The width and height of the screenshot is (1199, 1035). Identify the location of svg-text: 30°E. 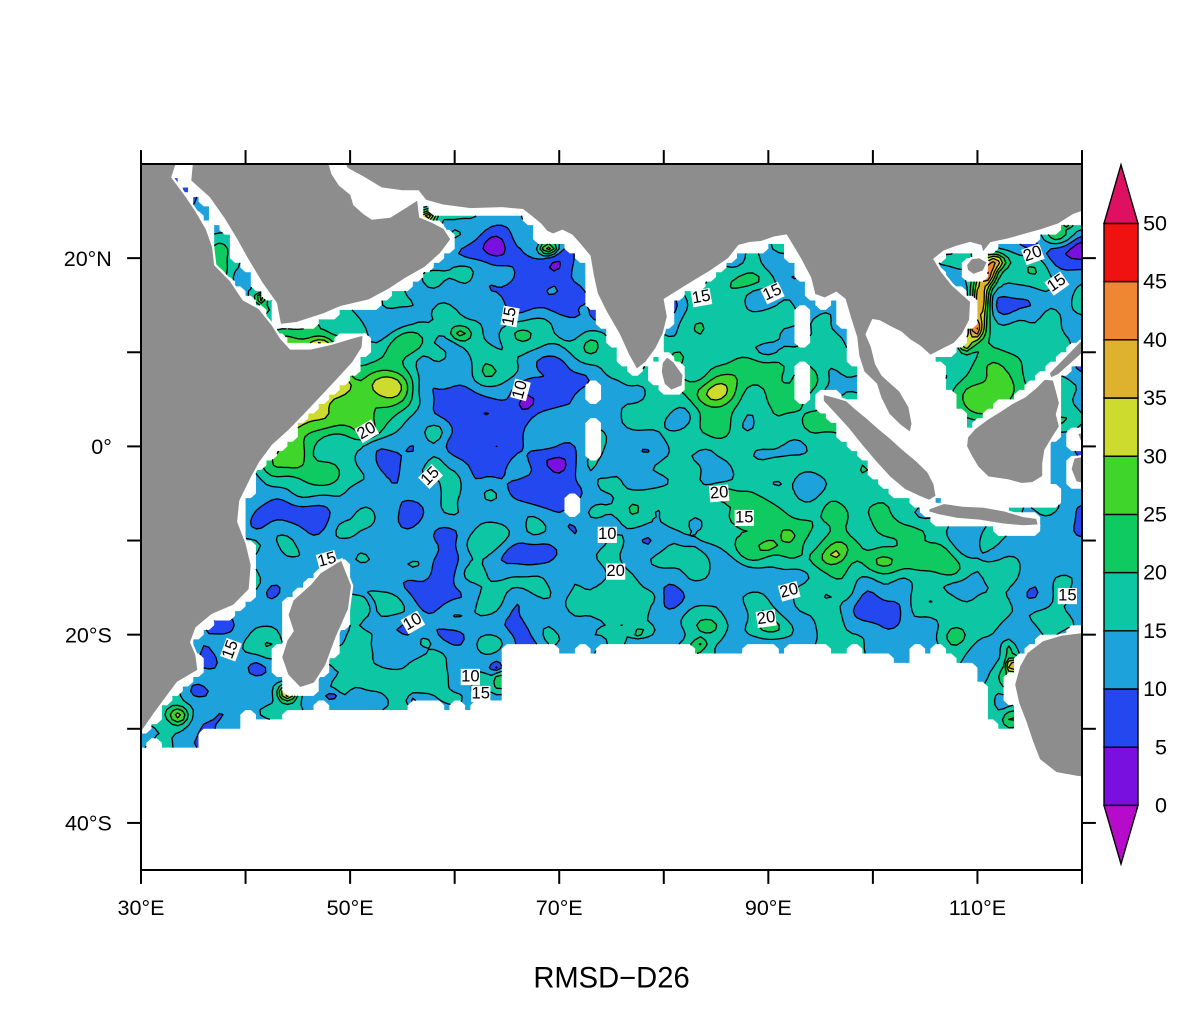
(141, 908).